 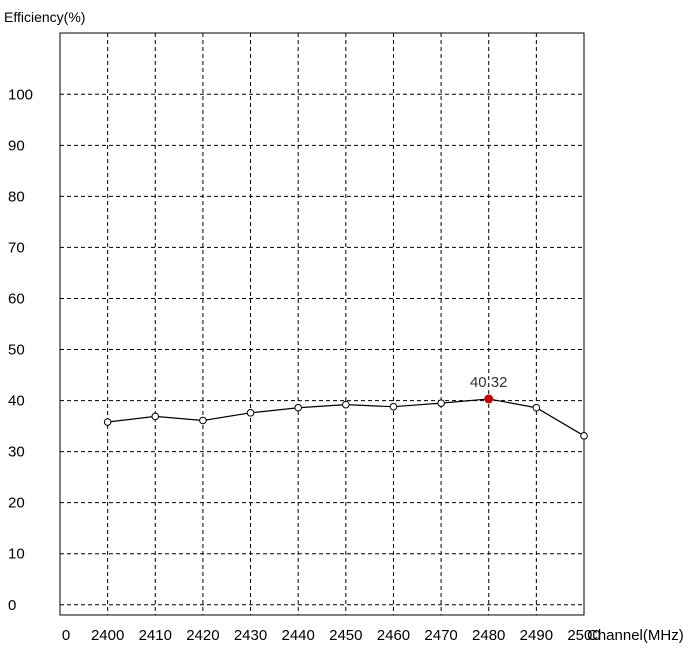 What do you see at coordinates (440, 635) in the screenshot?
I see `x-tick-2470: 2470` at bounding box center [440, 635].